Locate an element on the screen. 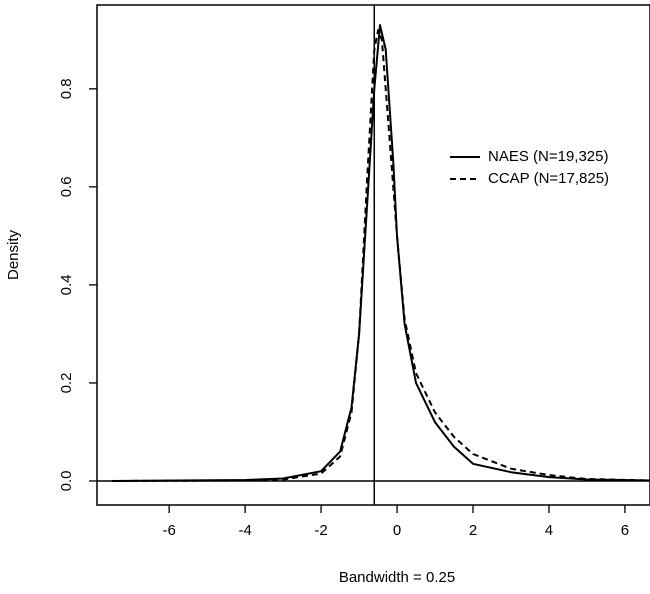 The image size is (650, 594). legend-label: CCAP (N=17,825) is located at coordinates (548, 178).